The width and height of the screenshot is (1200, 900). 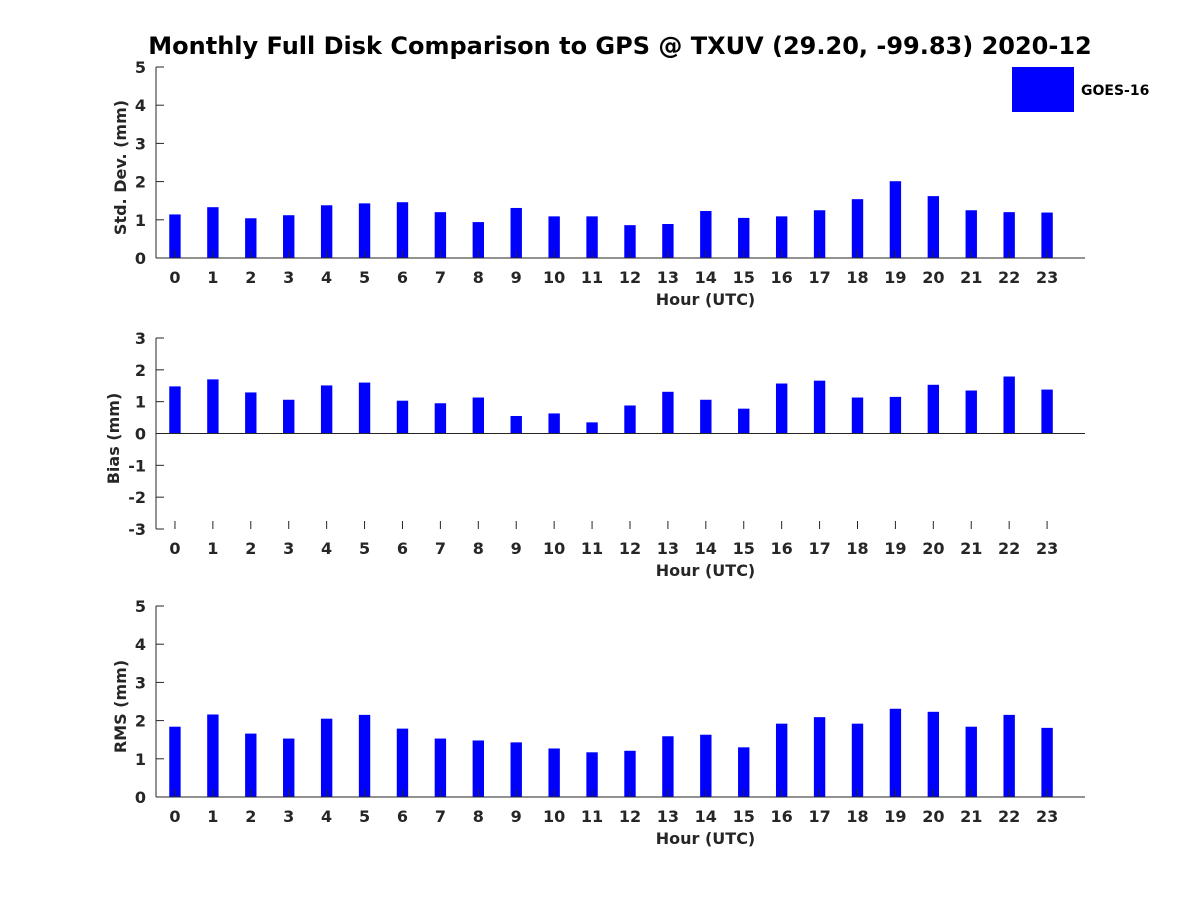 What do you see at coordinates (1115, 91) in the screenshot?
I see `legend-label: GOES-16` at bounding box center [1115, 91].